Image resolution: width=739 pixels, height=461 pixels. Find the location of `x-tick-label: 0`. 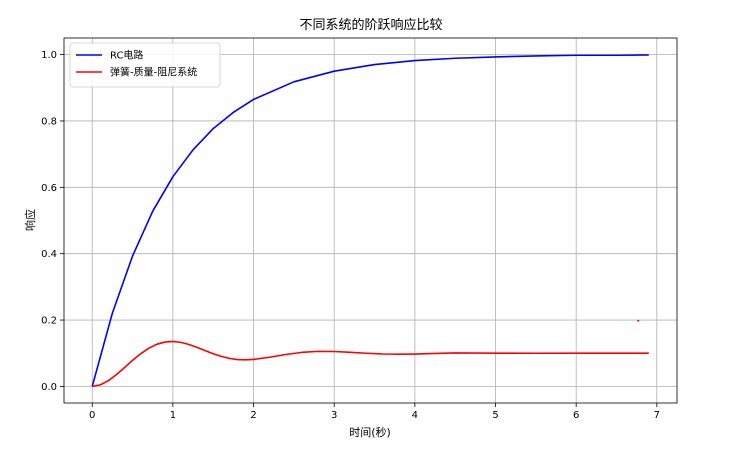

x-tick-label: 0 is located at coordinates (92, 415).